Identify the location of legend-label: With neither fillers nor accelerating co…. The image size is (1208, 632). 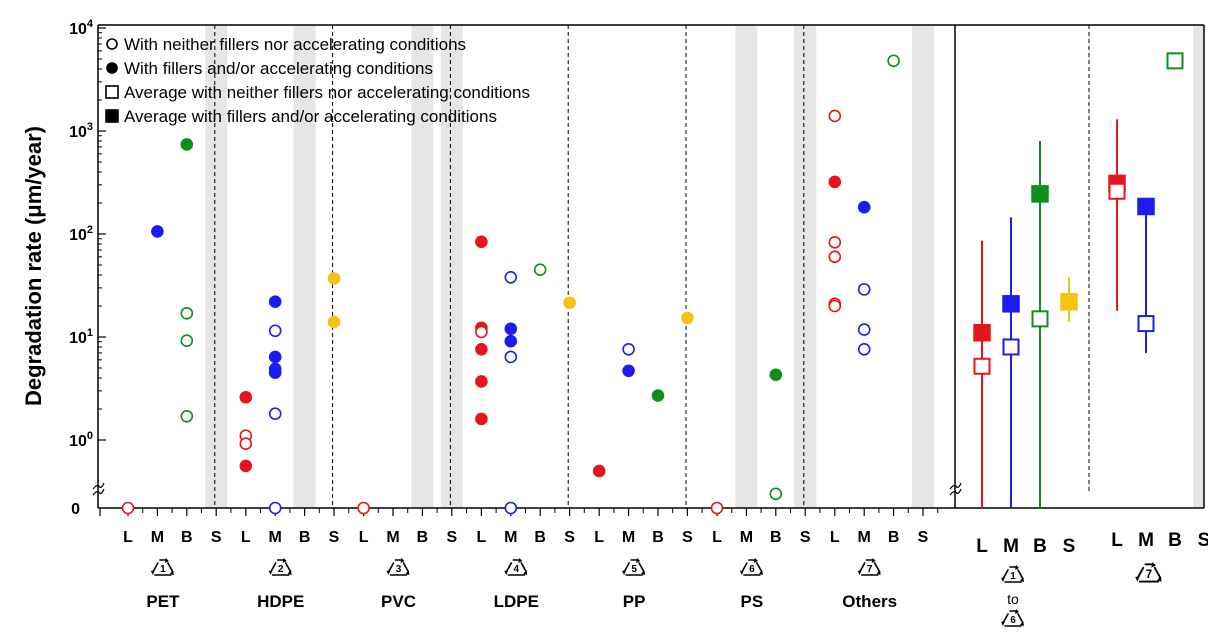
(295, 44).